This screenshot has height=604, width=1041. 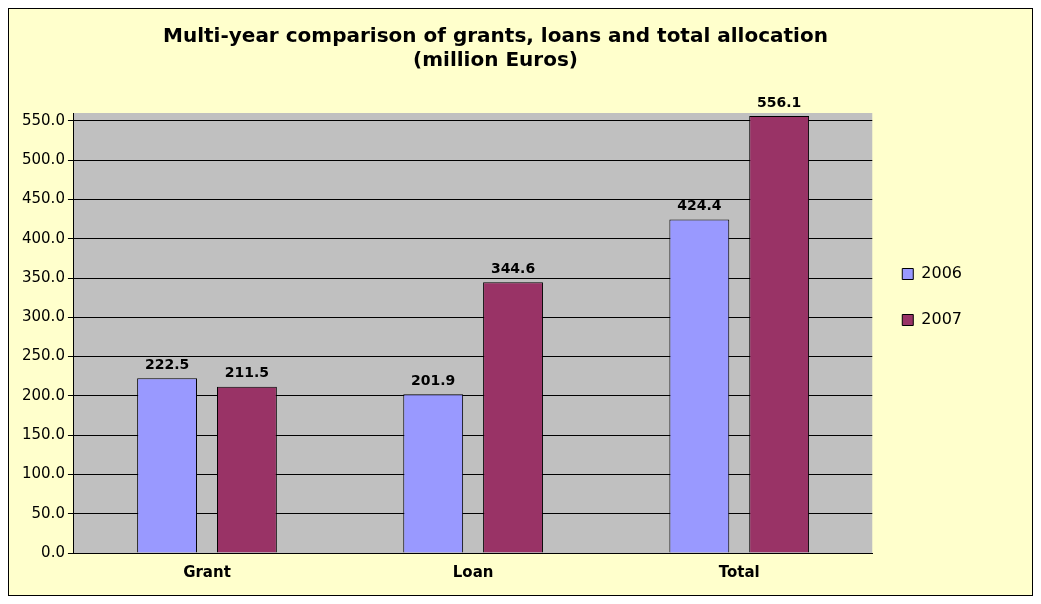 What do you see at coordinates (43, 394) in the screenshot?
I see `y-tick-label: 200.0` at bounding box center [43, 394].